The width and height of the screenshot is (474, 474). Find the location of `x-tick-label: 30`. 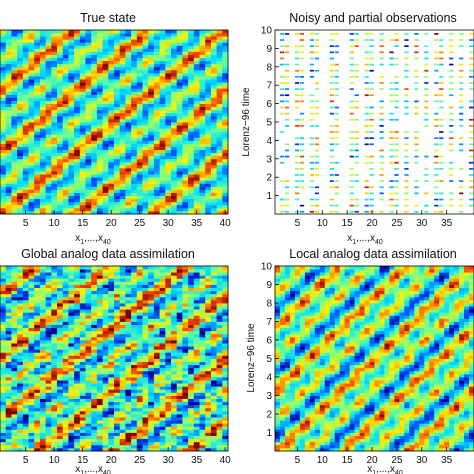

x-tick-label: 30 is located at coordinates (422, 223).